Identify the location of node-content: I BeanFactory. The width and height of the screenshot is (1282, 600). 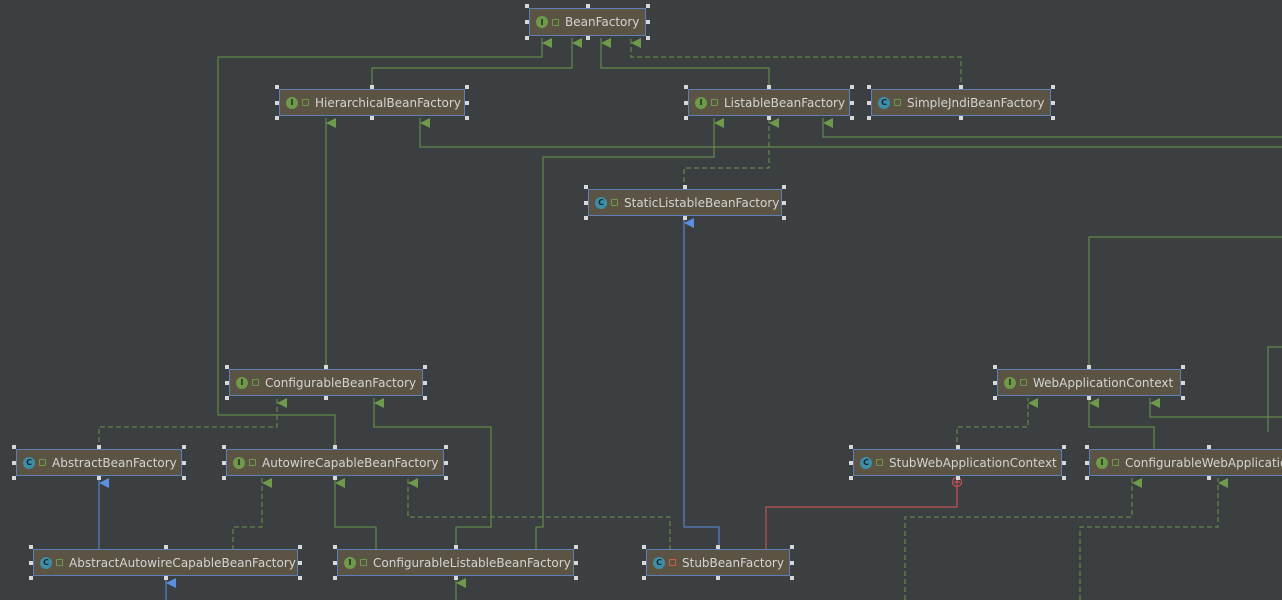
(590, 22).